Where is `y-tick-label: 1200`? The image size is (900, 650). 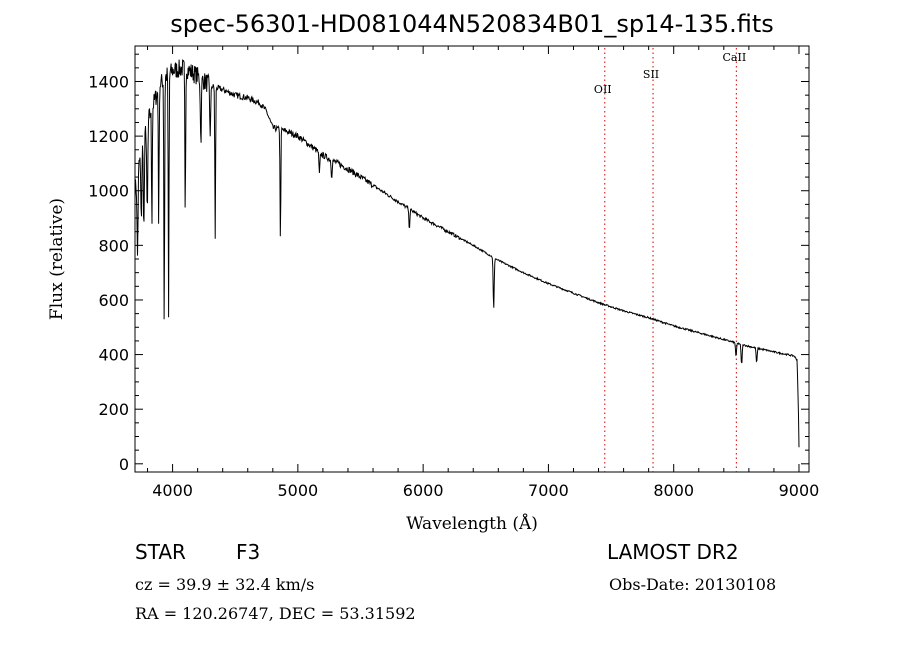
y-tick-label: 1200 is located at coordinates (108, 136).